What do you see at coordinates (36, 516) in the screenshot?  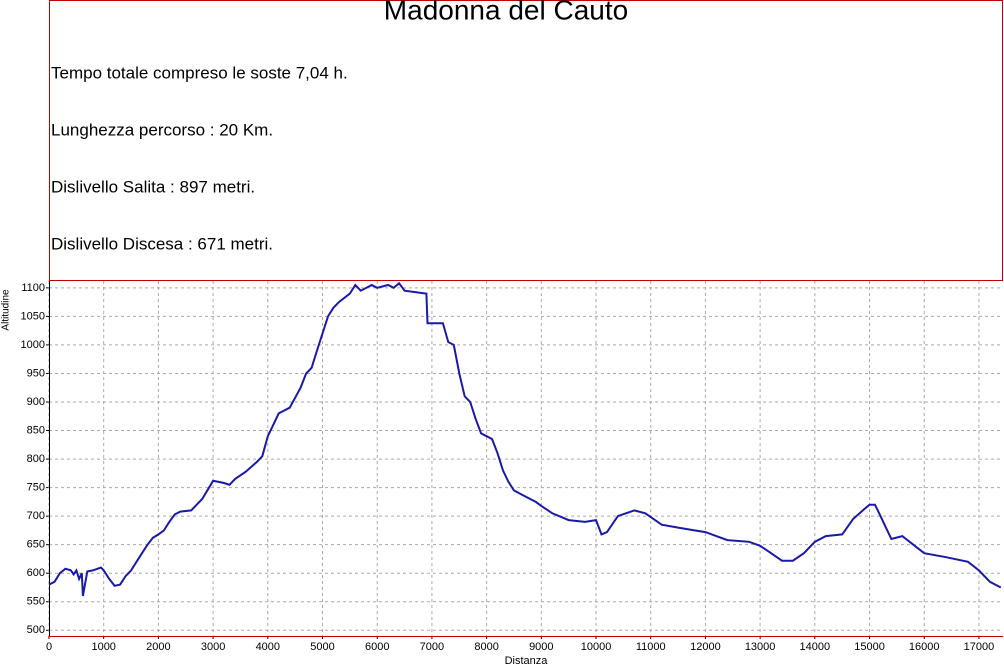 I see `y-tick-label: 700` at bounding box center [36, 516].